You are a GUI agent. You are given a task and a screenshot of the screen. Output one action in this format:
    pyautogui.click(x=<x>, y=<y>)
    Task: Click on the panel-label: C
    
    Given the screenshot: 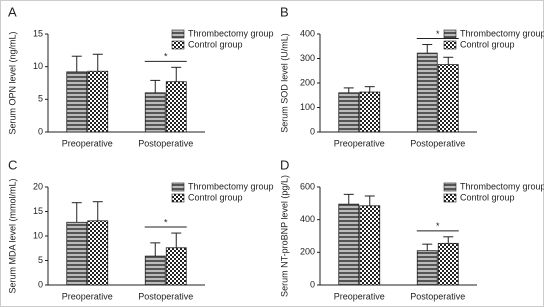 What is the action you would take?
    pyautogui.click(x=12, y=164)
    